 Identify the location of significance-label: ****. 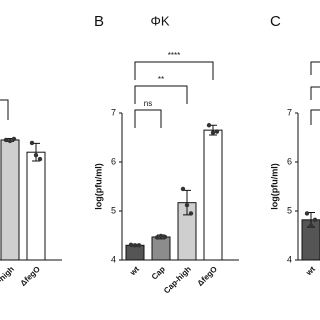
(174, 55).